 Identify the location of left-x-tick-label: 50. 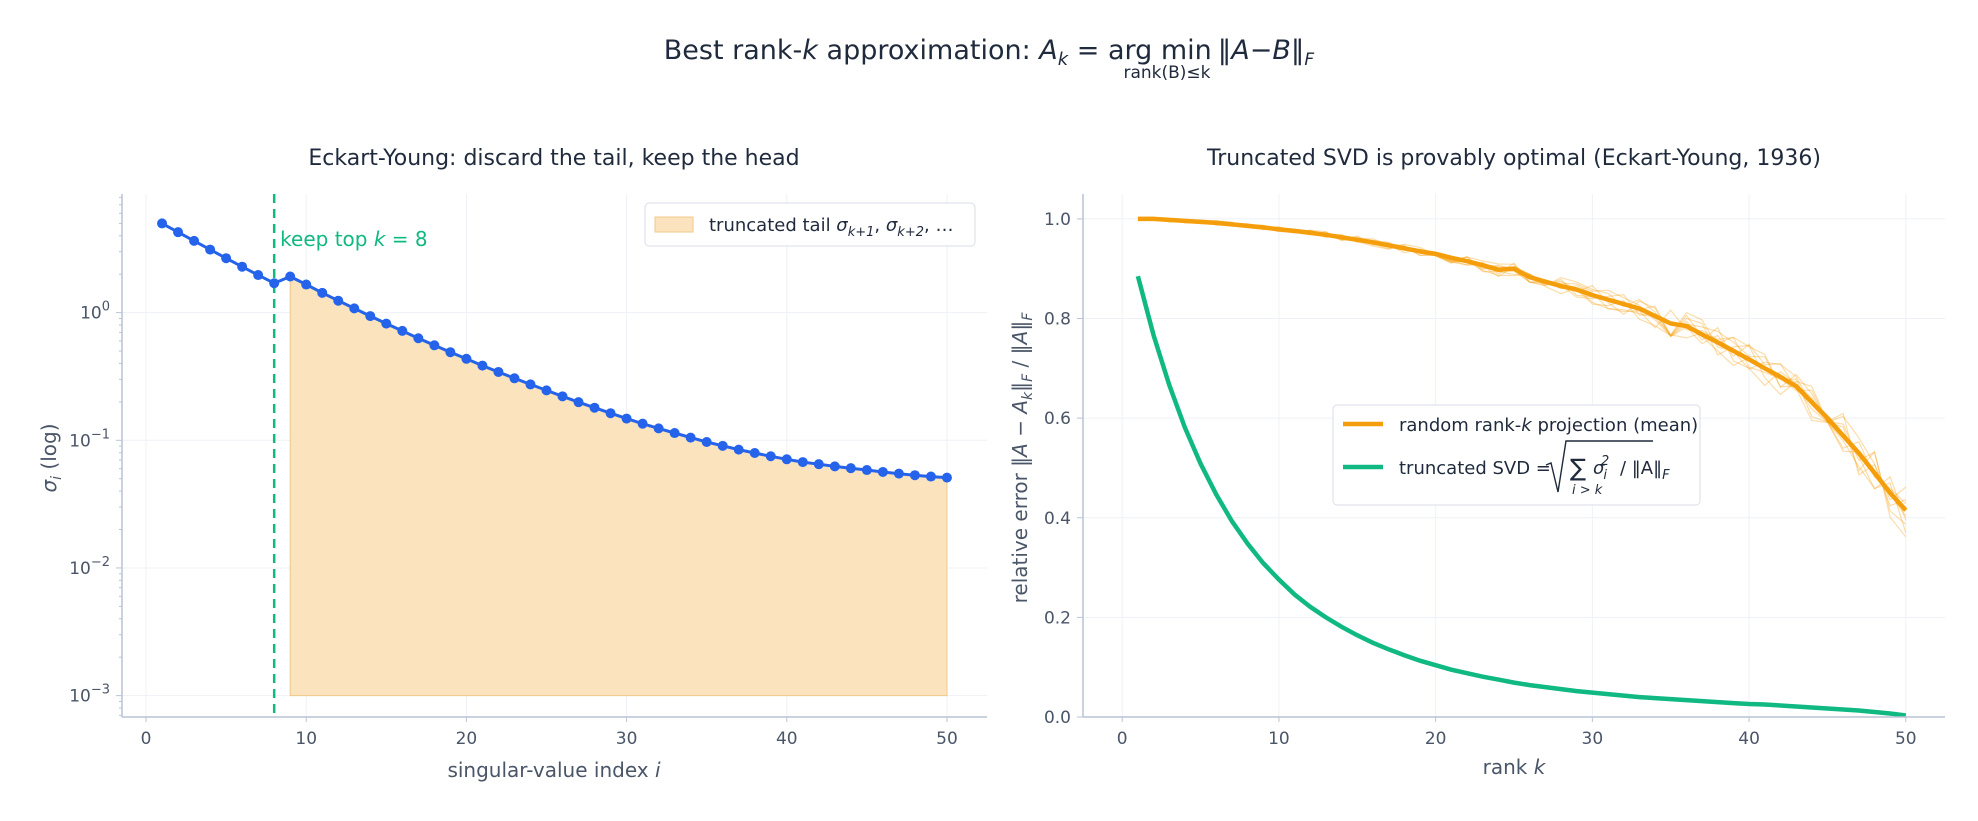
(947, 739).